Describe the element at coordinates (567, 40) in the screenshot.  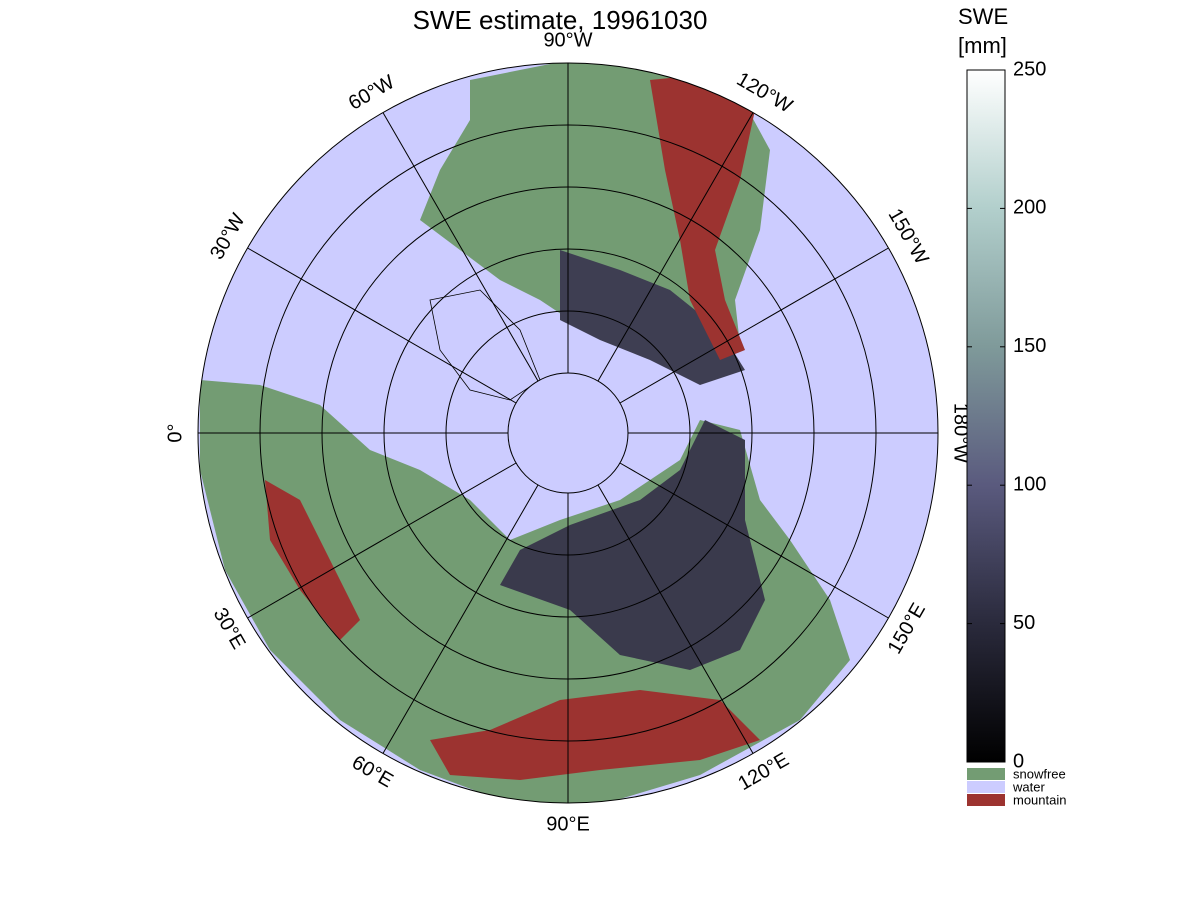
I see `meridian-label: 90°W` at that location.